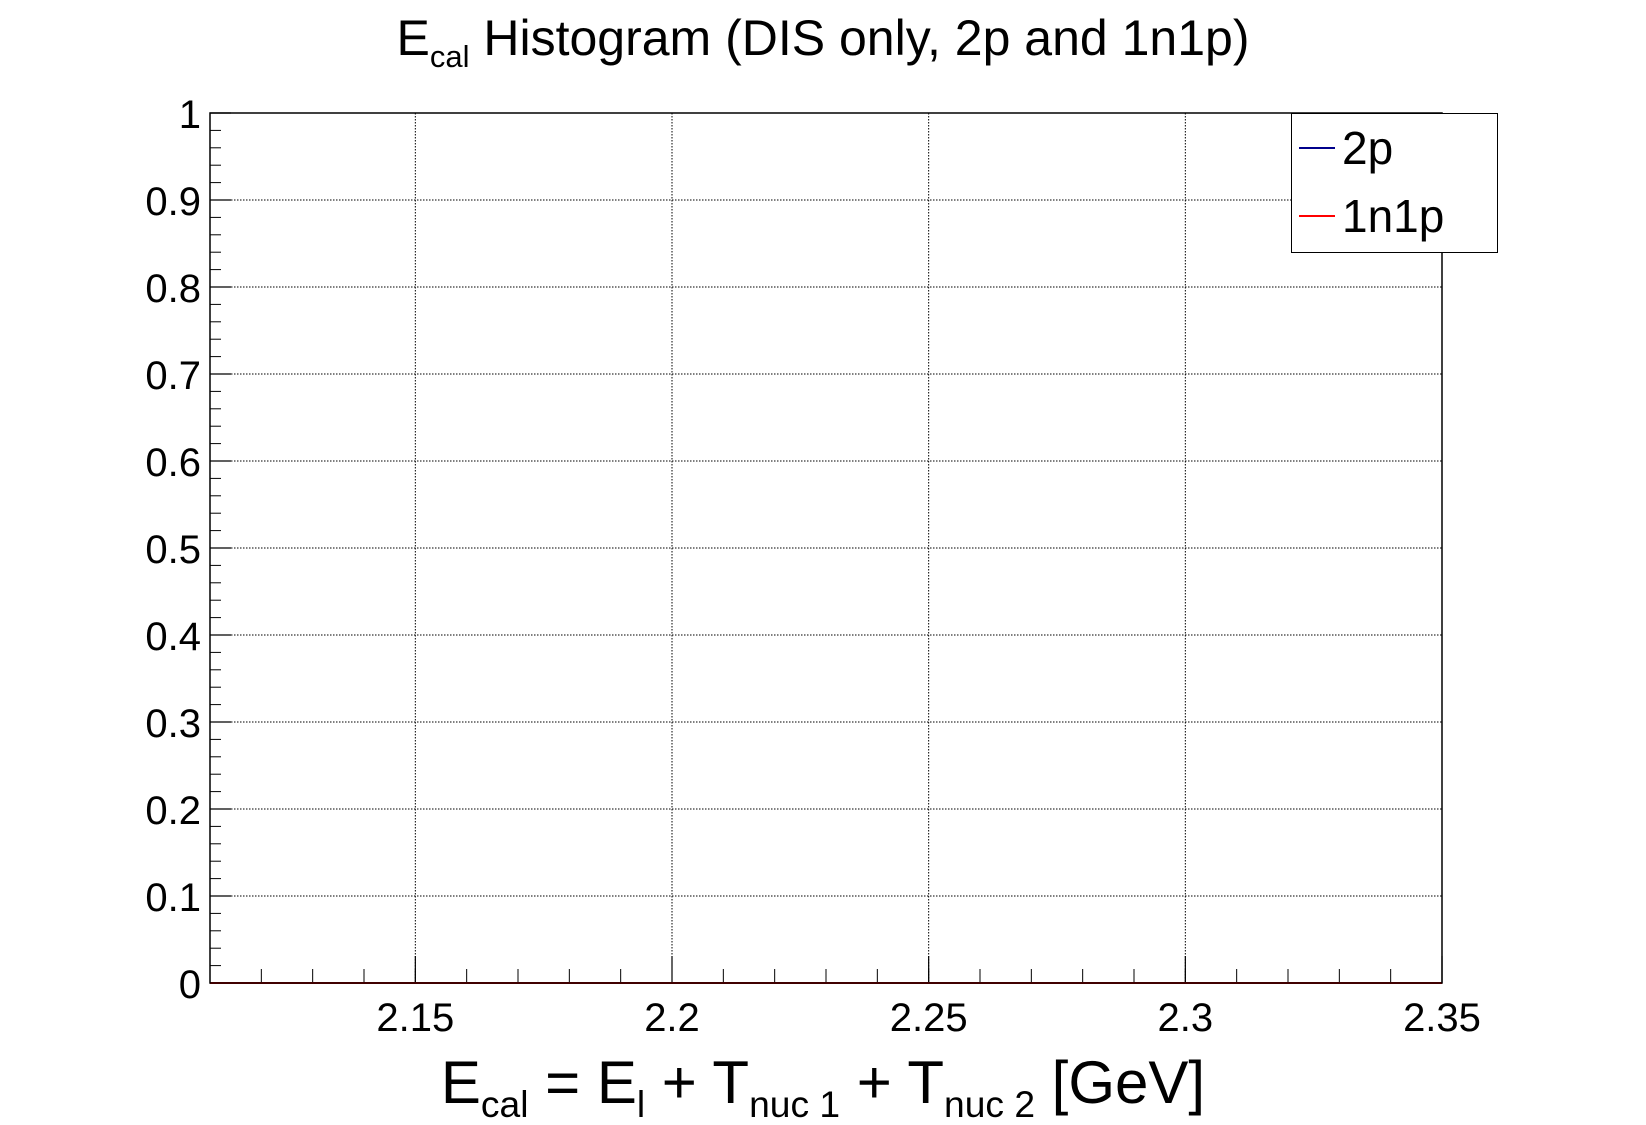 The image size is (1646, 1125). Describe the element at coordinates (1394, 183) in the screenshot. I see `legend: 2p 1n1p` at that location.